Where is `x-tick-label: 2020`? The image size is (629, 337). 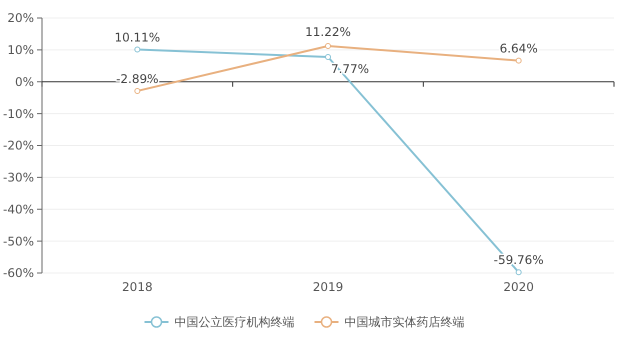
x-tick-label: 2020 is located at coordinates (518, 287).